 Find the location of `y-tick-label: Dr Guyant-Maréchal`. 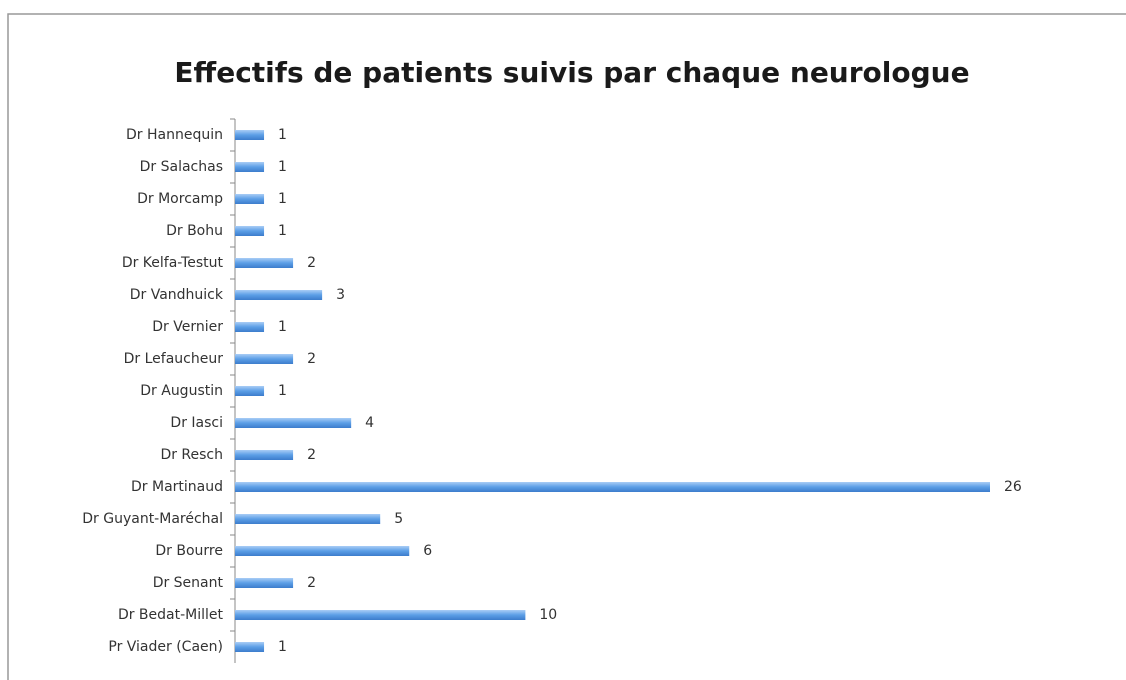

y-tick-label: Dr Guyant-Maréchal is located at coordinates (152, 519).